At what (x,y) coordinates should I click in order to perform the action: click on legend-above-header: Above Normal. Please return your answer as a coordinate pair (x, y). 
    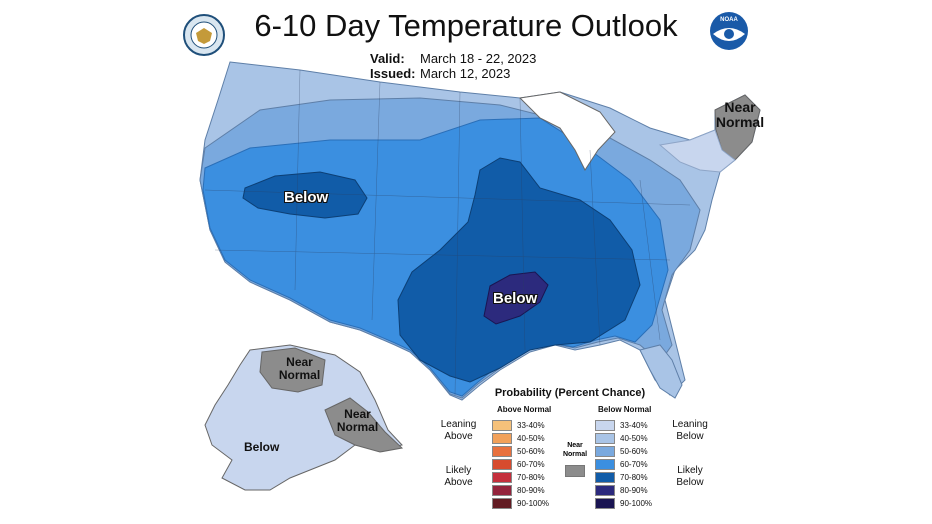
    Looking at the image, I should click on (524, 409).